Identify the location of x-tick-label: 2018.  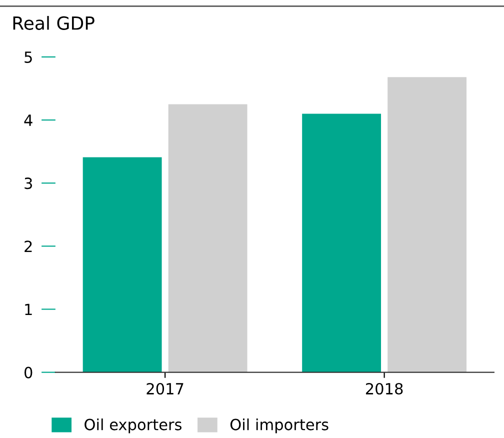
(384, 388).